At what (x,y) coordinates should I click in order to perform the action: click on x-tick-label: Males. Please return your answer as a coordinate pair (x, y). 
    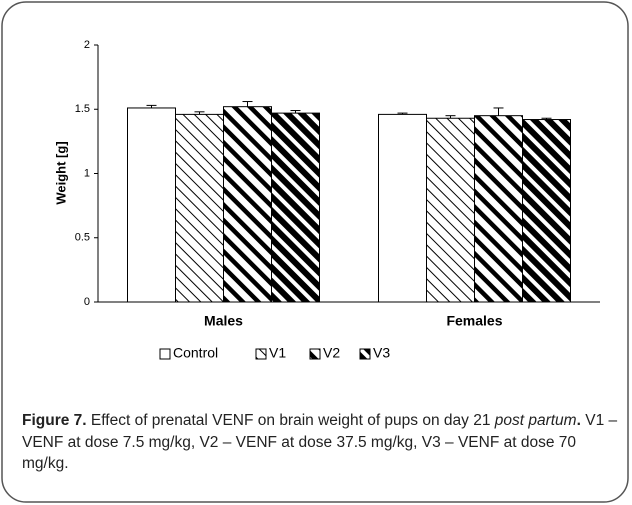
    Looking at the image, I should click on (223, 321).